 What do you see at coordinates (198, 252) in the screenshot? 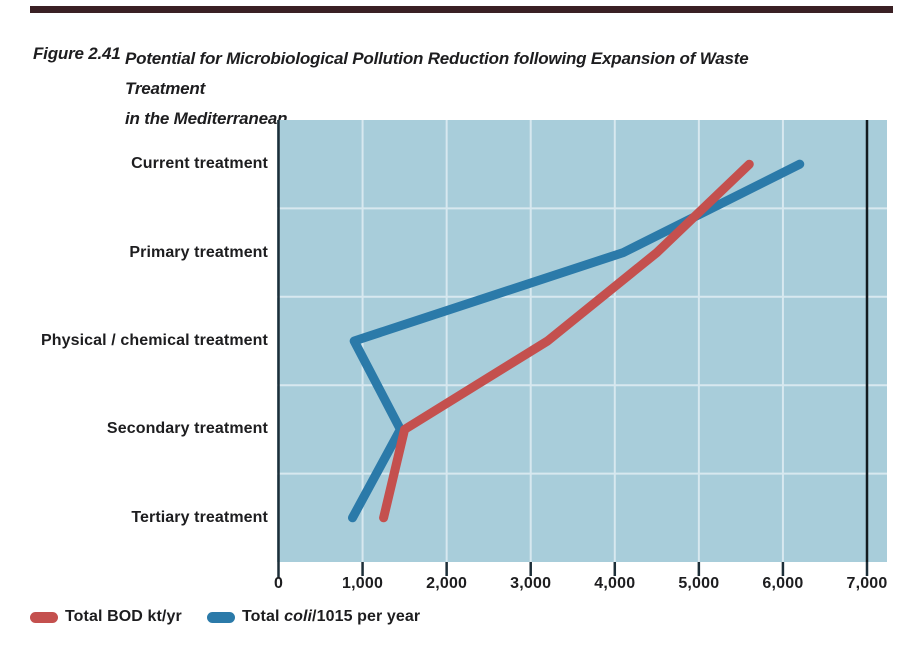
I see `y-axis-label: Primary treatment` at bounding box center [198, 252].